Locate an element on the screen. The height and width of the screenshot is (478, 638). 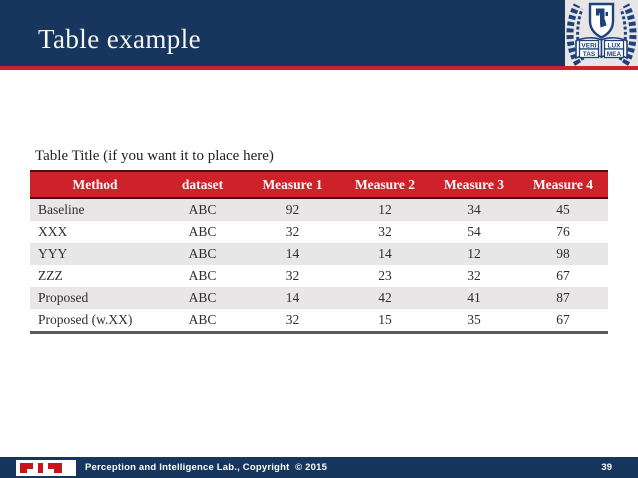
cell-measure4: 76 is located at coordinates (563, 231).